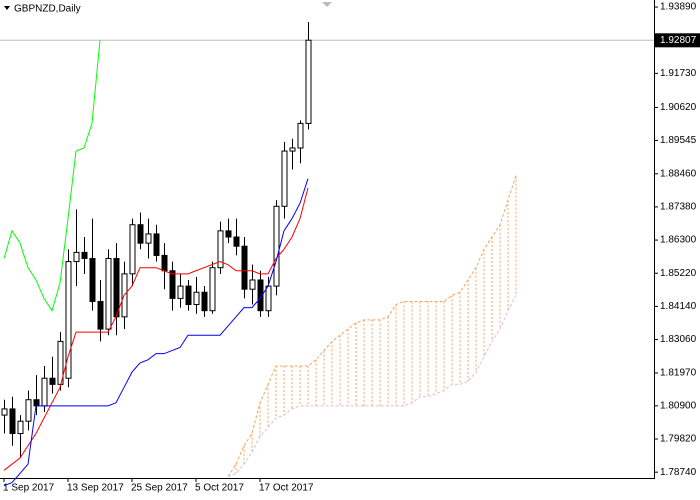 The width and height of the screenshot is (700, 500). I want to click on y-tick-label: 1.89545, so click(678, 140).